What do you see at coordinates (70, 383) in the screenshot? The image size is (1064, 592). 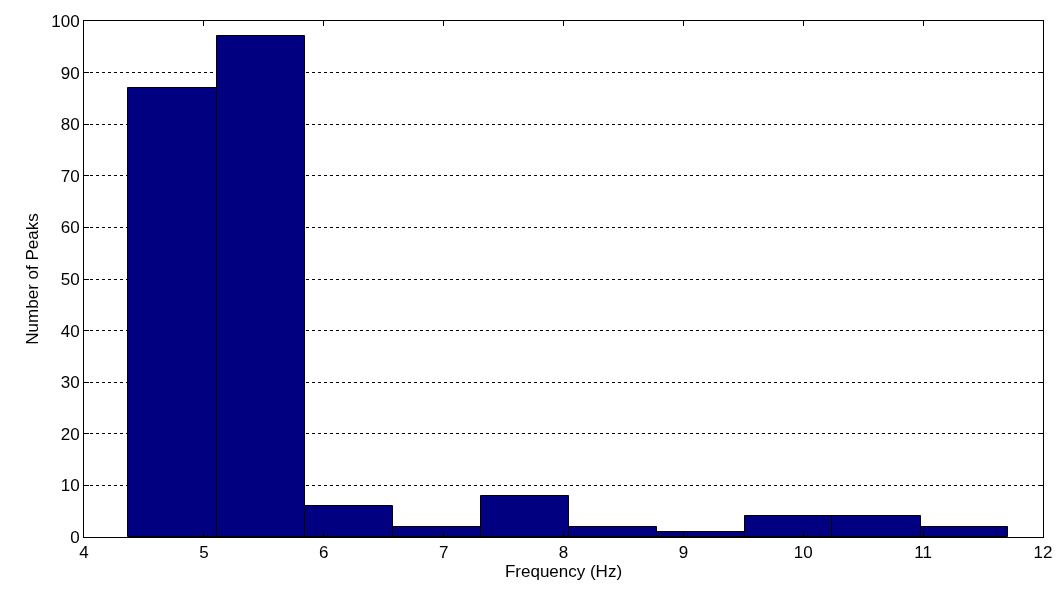 I see `y-tick-label: 30` at bounding box center [70, 383].